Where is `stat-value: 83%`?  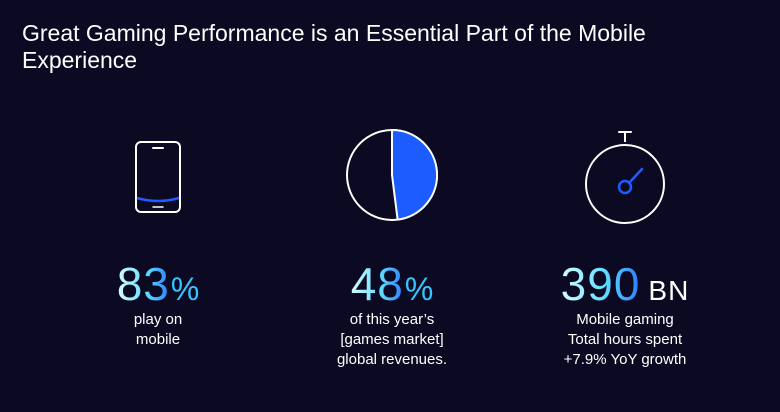
stat-value: 83% is located at coordinates (158, 284).